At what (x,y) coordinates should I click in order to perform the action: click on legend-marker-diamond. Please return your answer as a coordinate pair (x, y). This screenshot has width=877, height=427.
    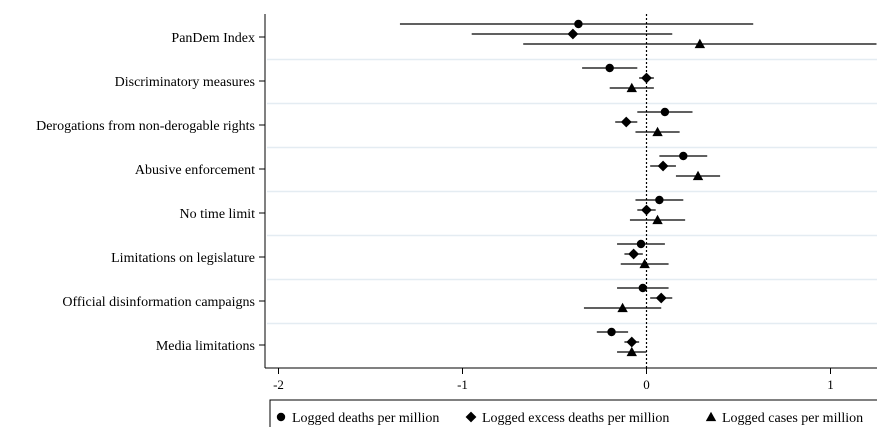
    Looking at the image, I should click on (471, 417).